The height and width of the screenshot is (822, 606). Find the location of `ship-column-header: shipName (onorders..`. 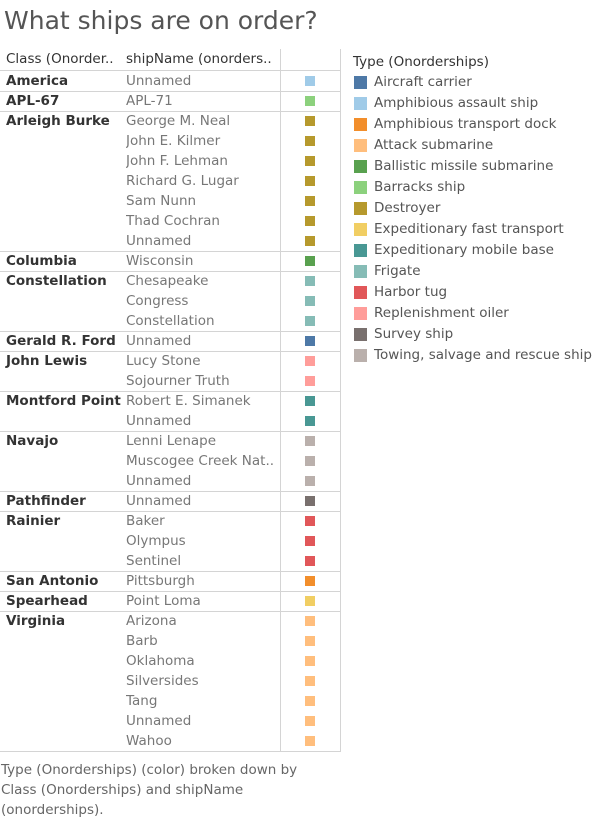

ship-column-header: shipName (onorders.. is located at coordinates (199, 59).